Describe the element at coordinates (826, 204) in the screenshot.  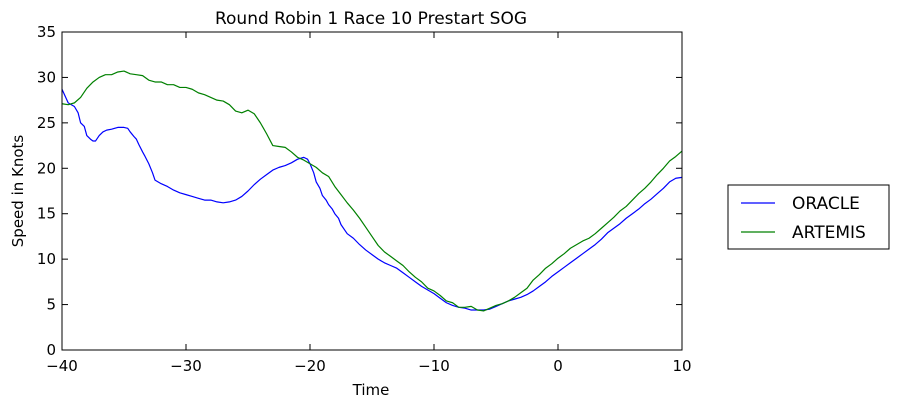
I see `legend-label-oracle: ORACLE` at that location.